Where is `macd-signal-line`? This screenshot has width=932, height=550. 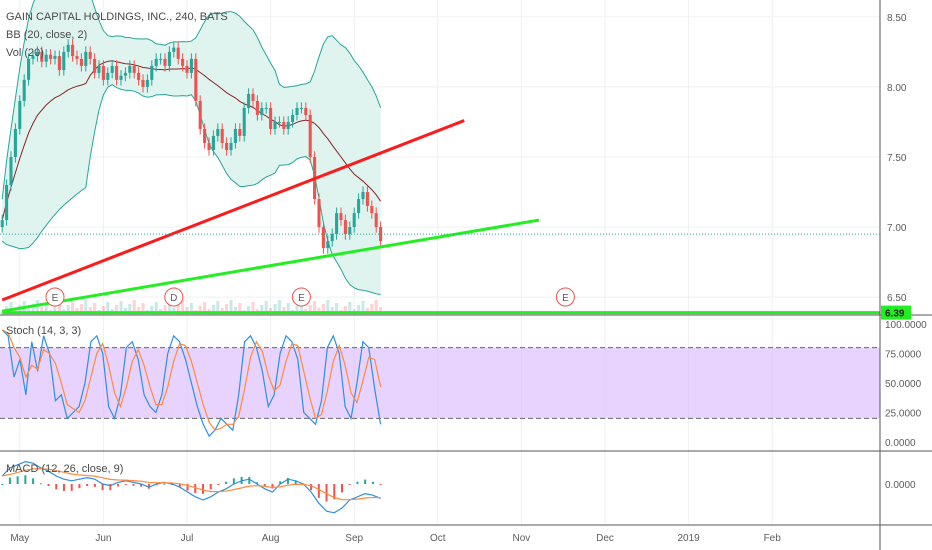
macd-signal-line is located at coordinates (191, 484).